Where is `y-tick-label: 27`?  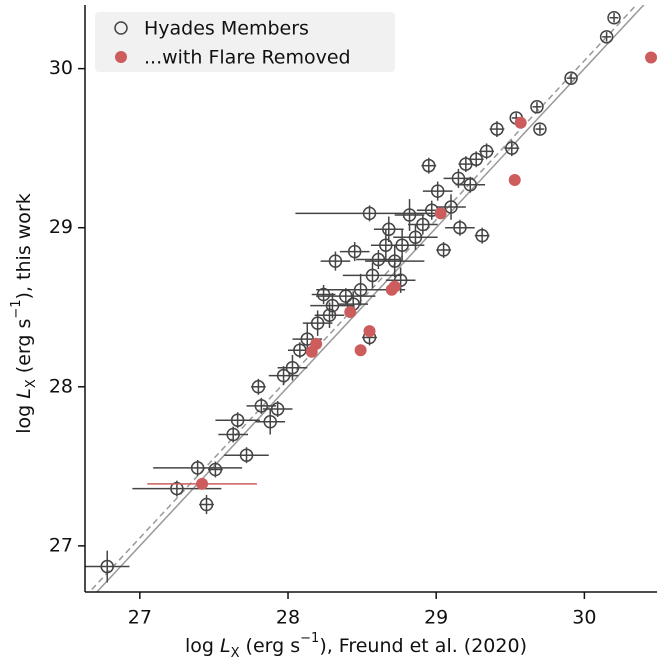
y-tick-label: 27 is located at coordinates (61, 545).